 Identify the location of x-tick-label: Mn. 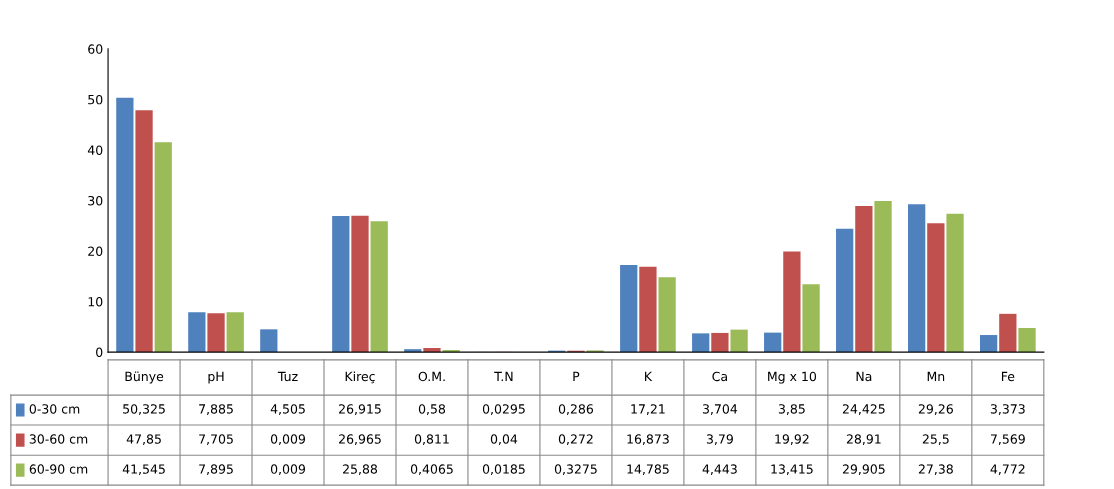
(936, 376).